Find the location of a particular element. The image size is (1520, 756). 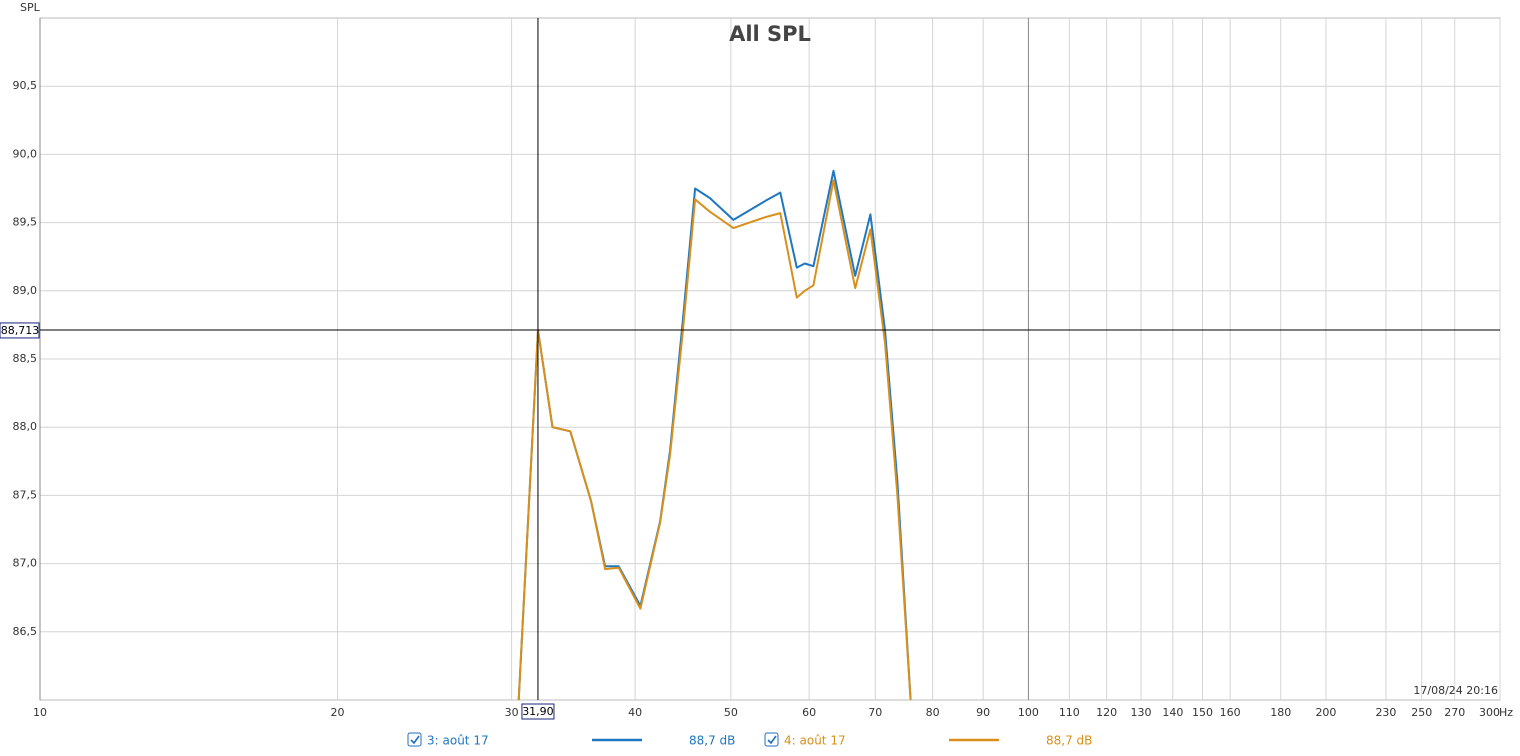

x-tick-label: 130 is located at coordinates (1141, 712).